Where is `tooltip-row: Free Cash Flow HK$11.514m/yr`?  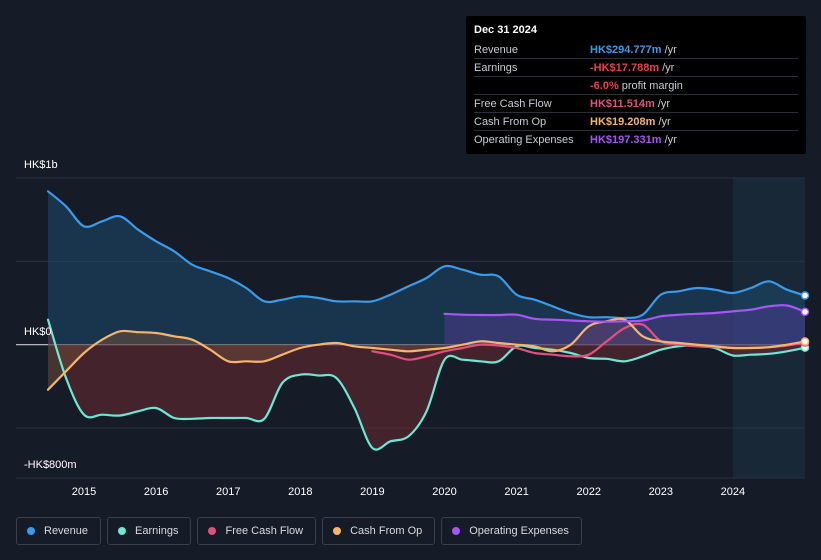 tooltip-row: Free Cash Flow HK$11.514m/yr is located at coordinates (636, 103).